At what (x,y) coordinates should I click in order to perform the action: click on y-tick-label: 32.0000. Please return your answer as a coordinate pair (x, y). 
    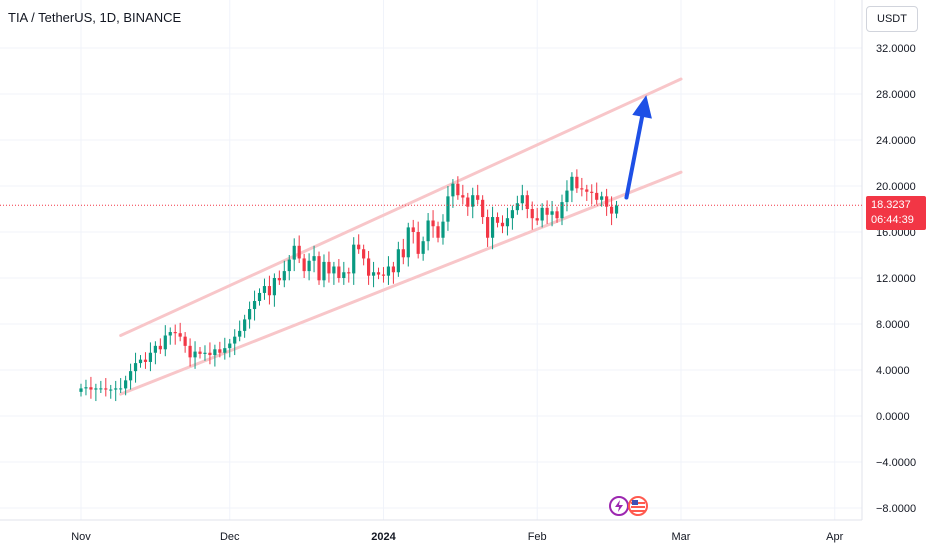
    Looking at the image, I should click on (896, 49).